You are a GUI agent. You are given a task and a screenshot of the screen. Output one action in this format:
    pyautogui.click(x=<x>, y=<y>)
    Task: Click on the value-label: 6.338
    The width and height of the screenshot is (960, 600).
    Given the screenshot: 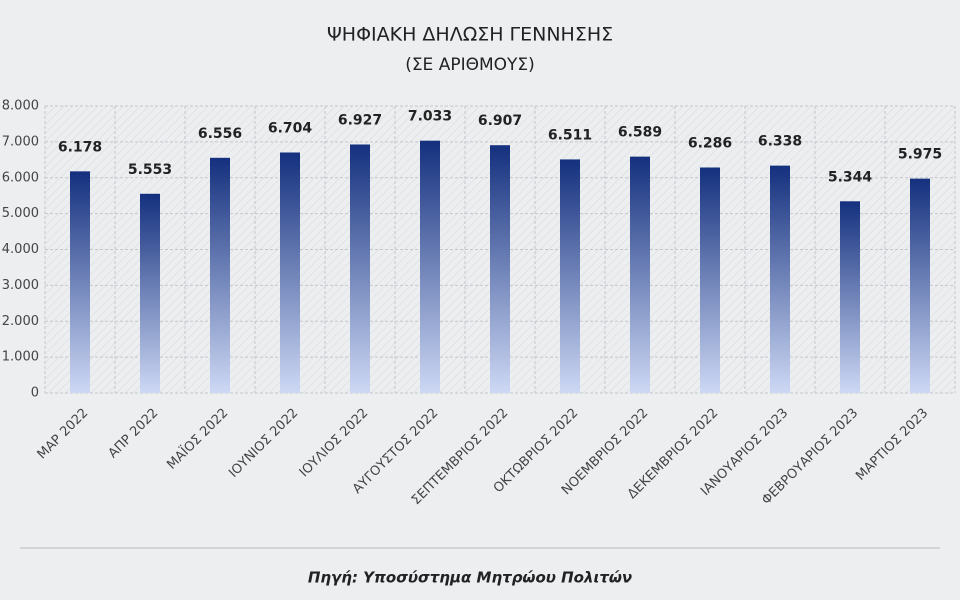 What is the action you would take?
    pyautogui.click(x=780, y=142)
    